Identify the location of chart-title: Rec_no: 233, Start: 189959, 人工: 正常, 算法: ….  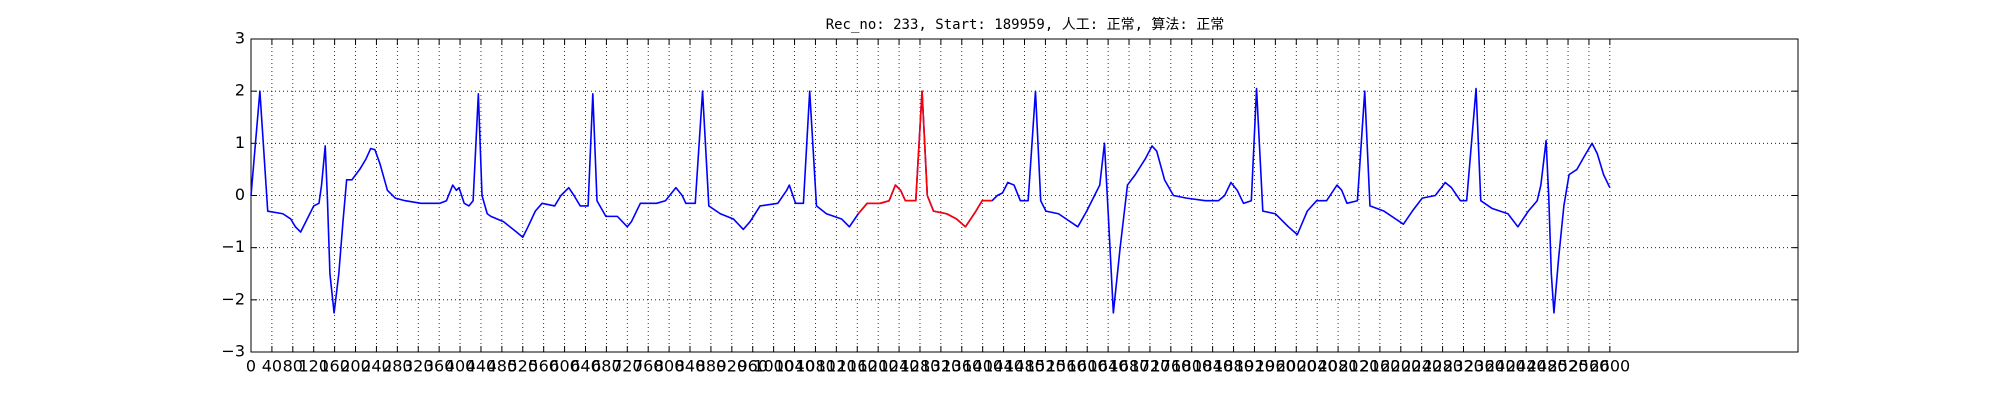
(1025, 25).